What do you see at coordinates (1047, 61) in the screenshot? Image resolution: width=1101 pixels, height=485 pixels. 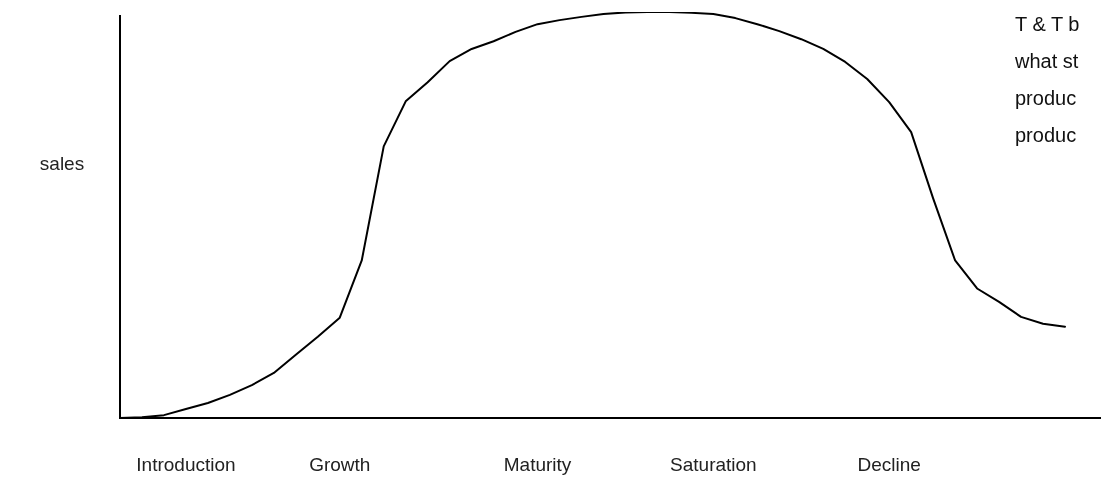 I see `annotation: what st` at bounding box center [1047, 61].